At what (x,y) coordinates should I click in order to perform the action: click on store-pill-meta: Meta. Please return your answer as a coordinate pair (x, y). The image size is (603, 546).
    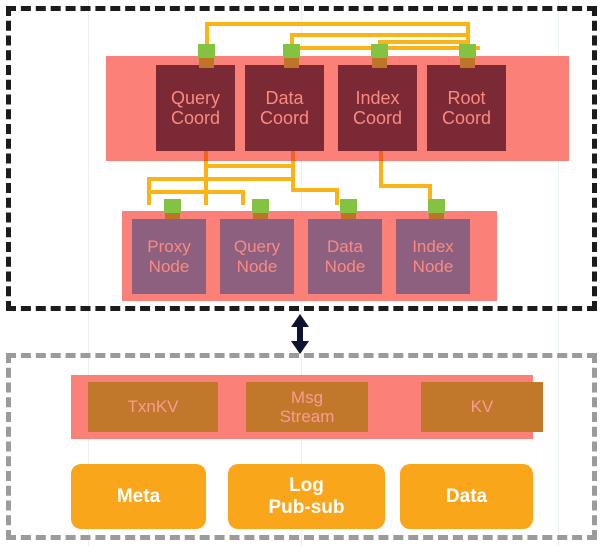
    Looking at the image, I should click on (138, 496).